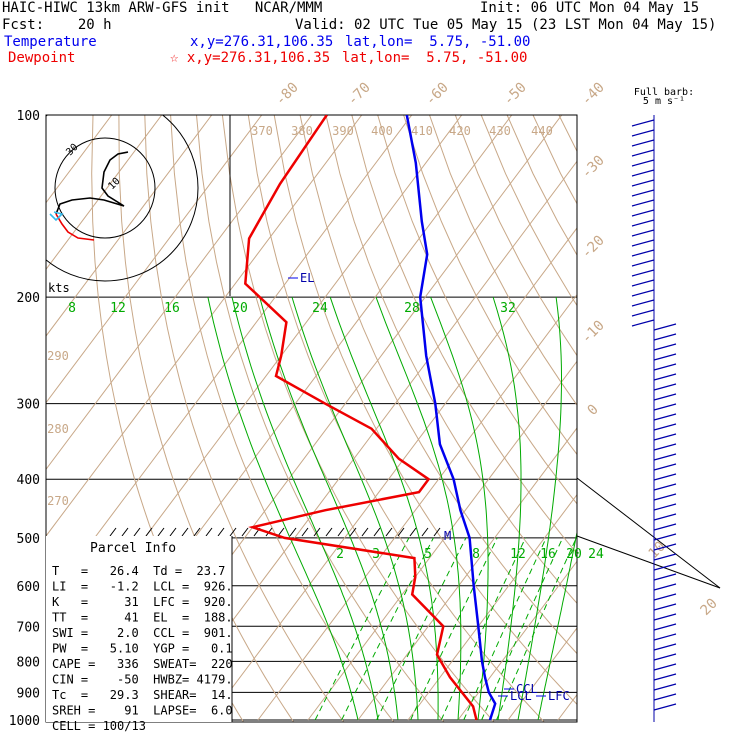  I want to click on pressure-label-600: 600, so click(28, 587).